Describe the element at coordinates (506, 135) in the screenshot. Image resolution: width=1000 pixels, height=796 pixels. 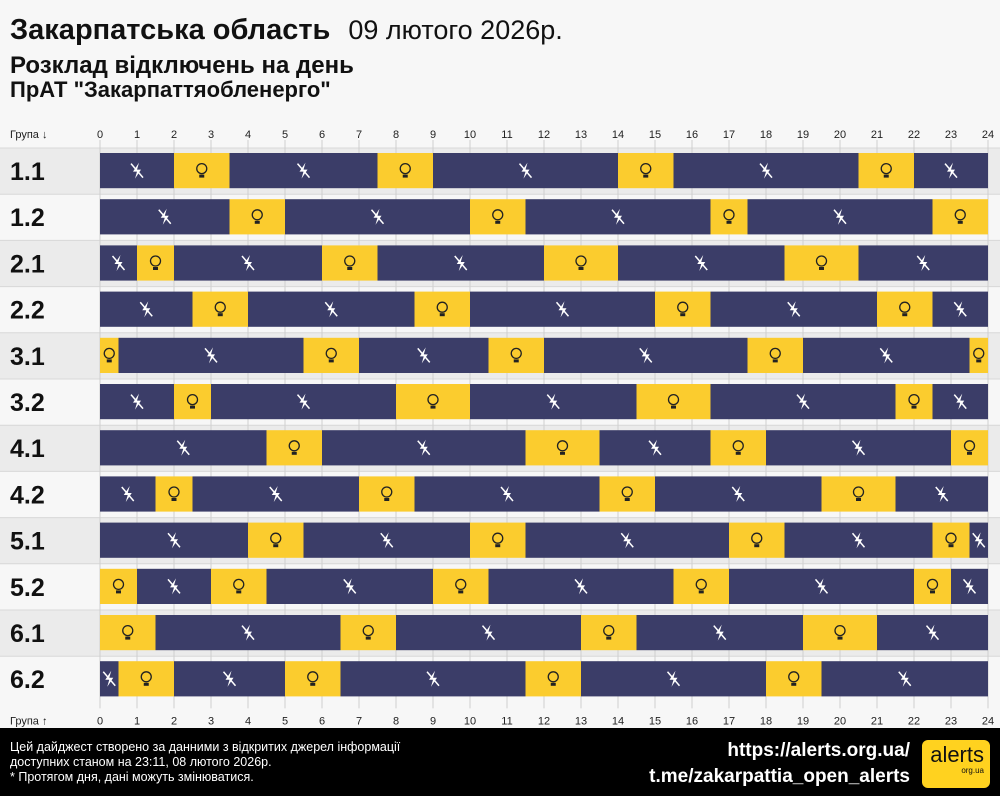
I see `x-tick-label-top: 11` at that location.